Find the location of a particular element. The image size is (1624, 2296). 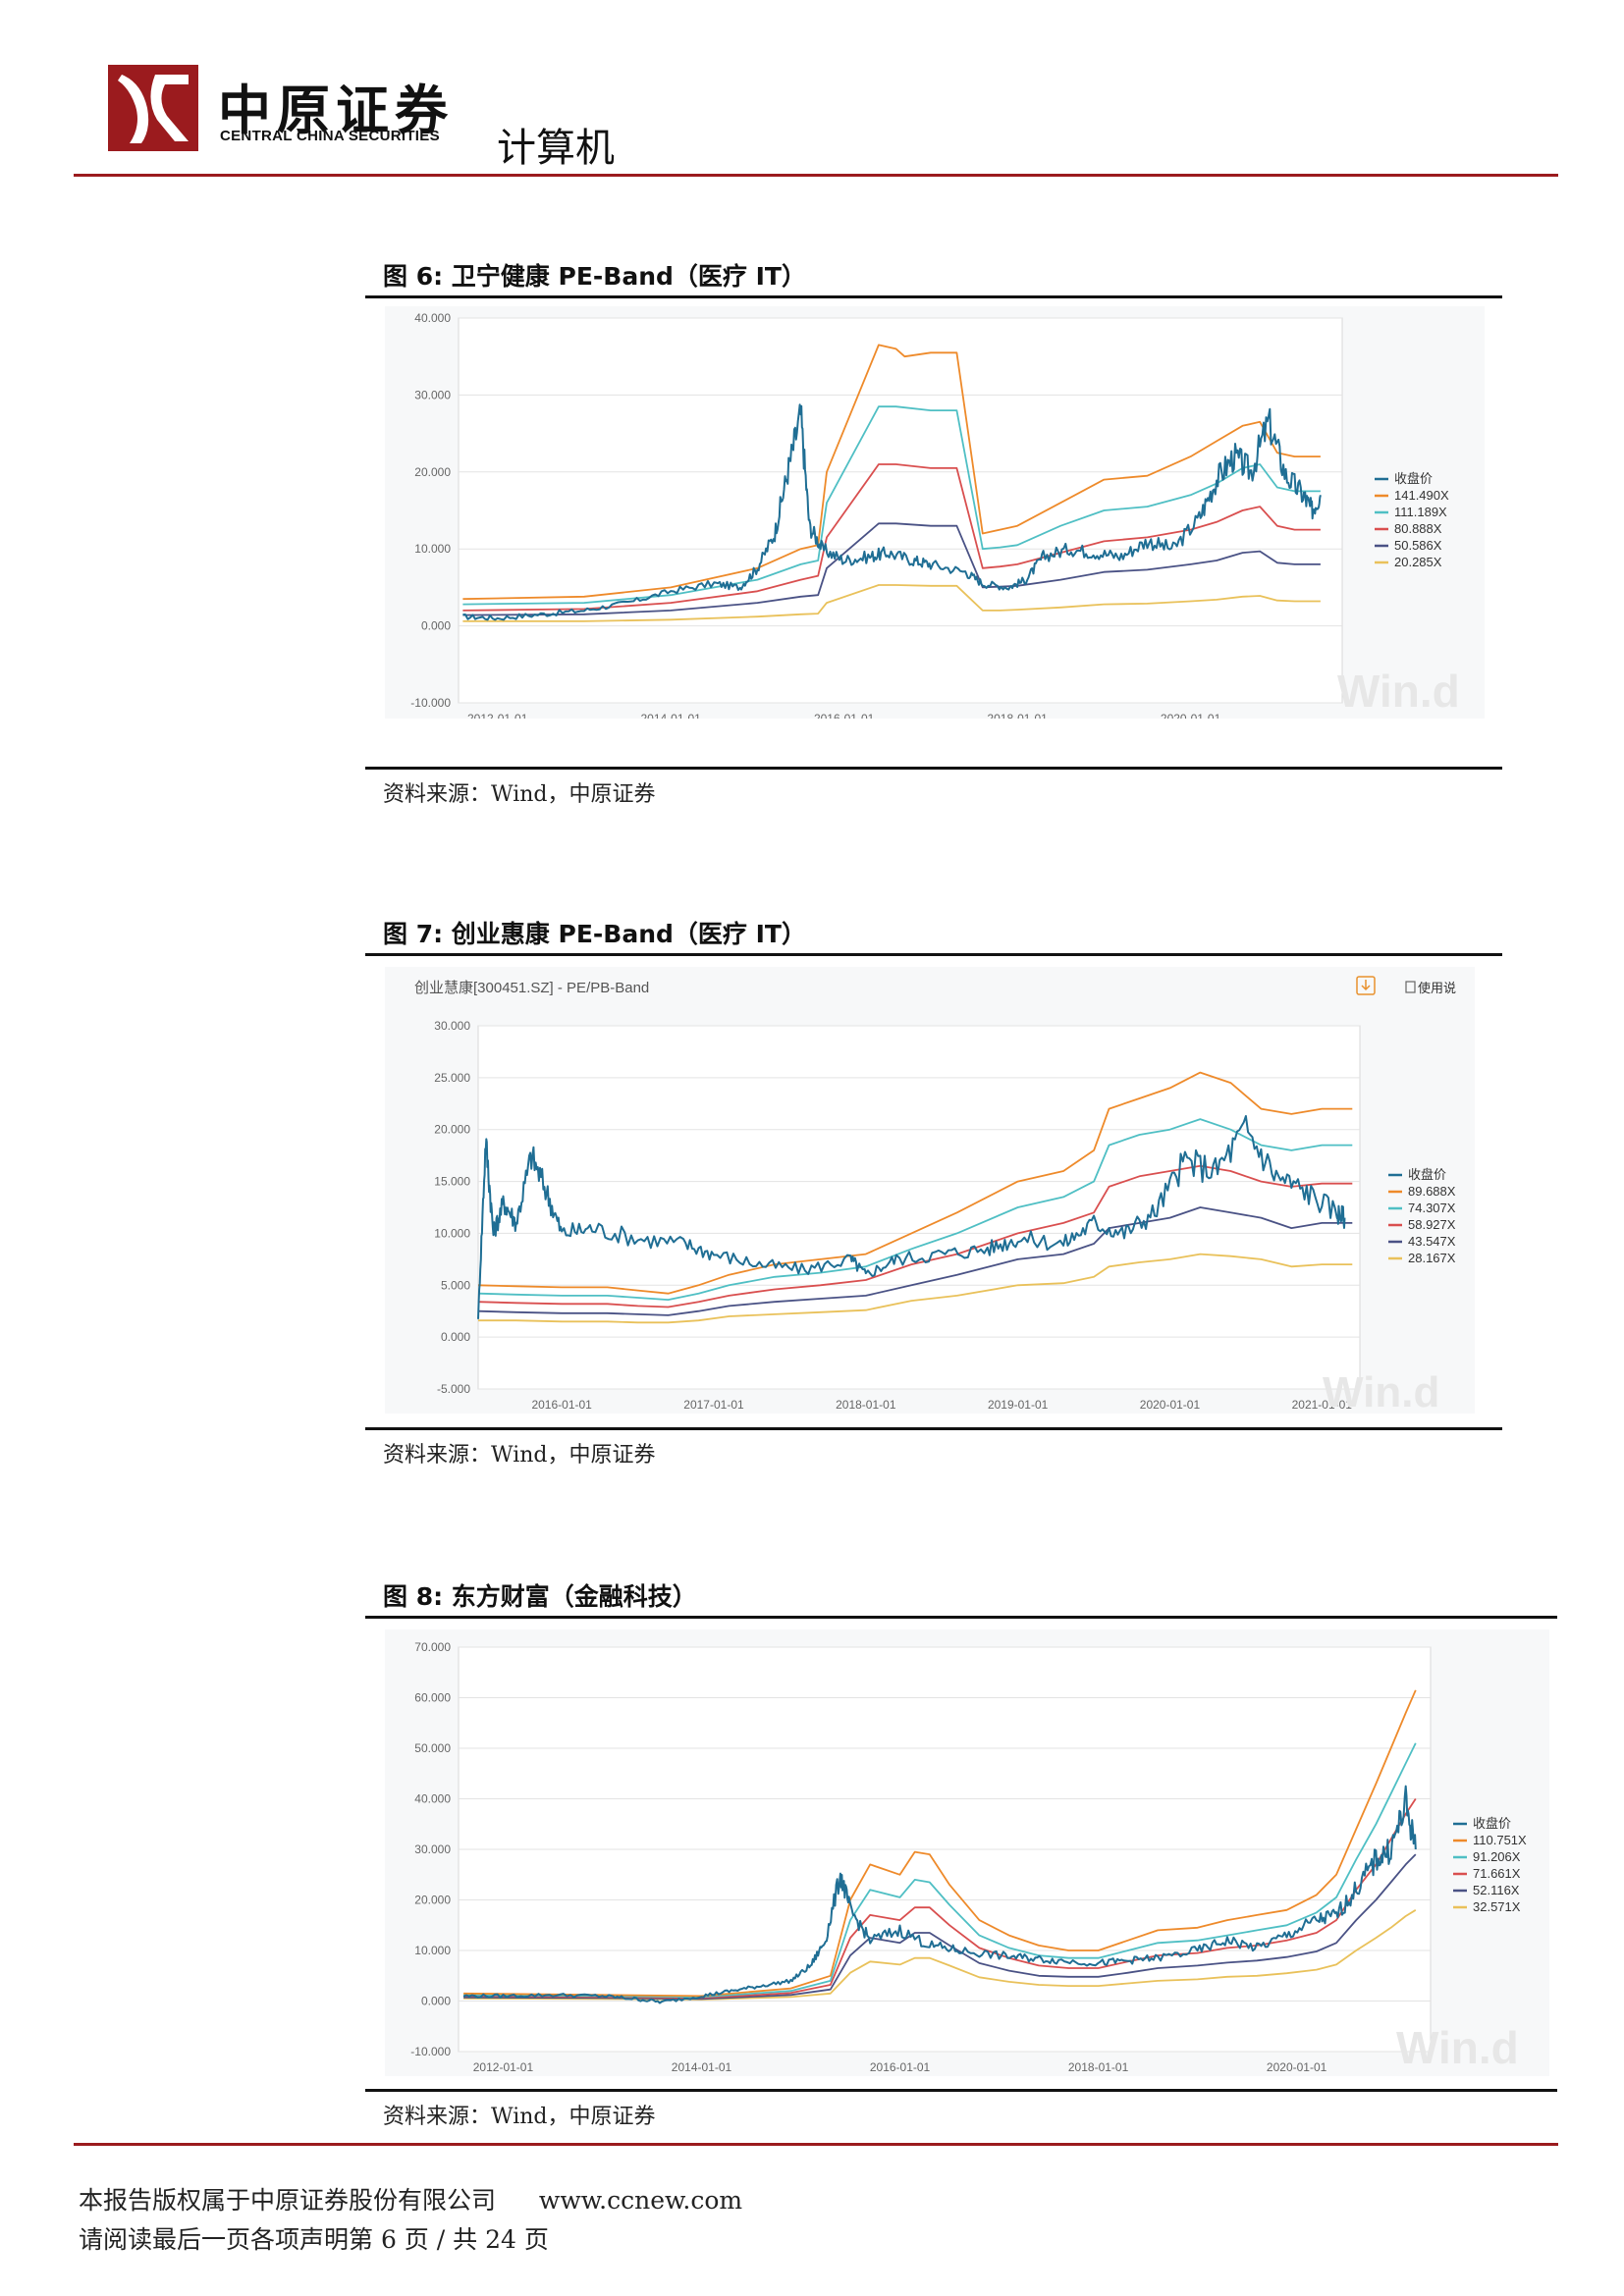

y-tick-label: 25.000 is located at coordinates (452, 1078).